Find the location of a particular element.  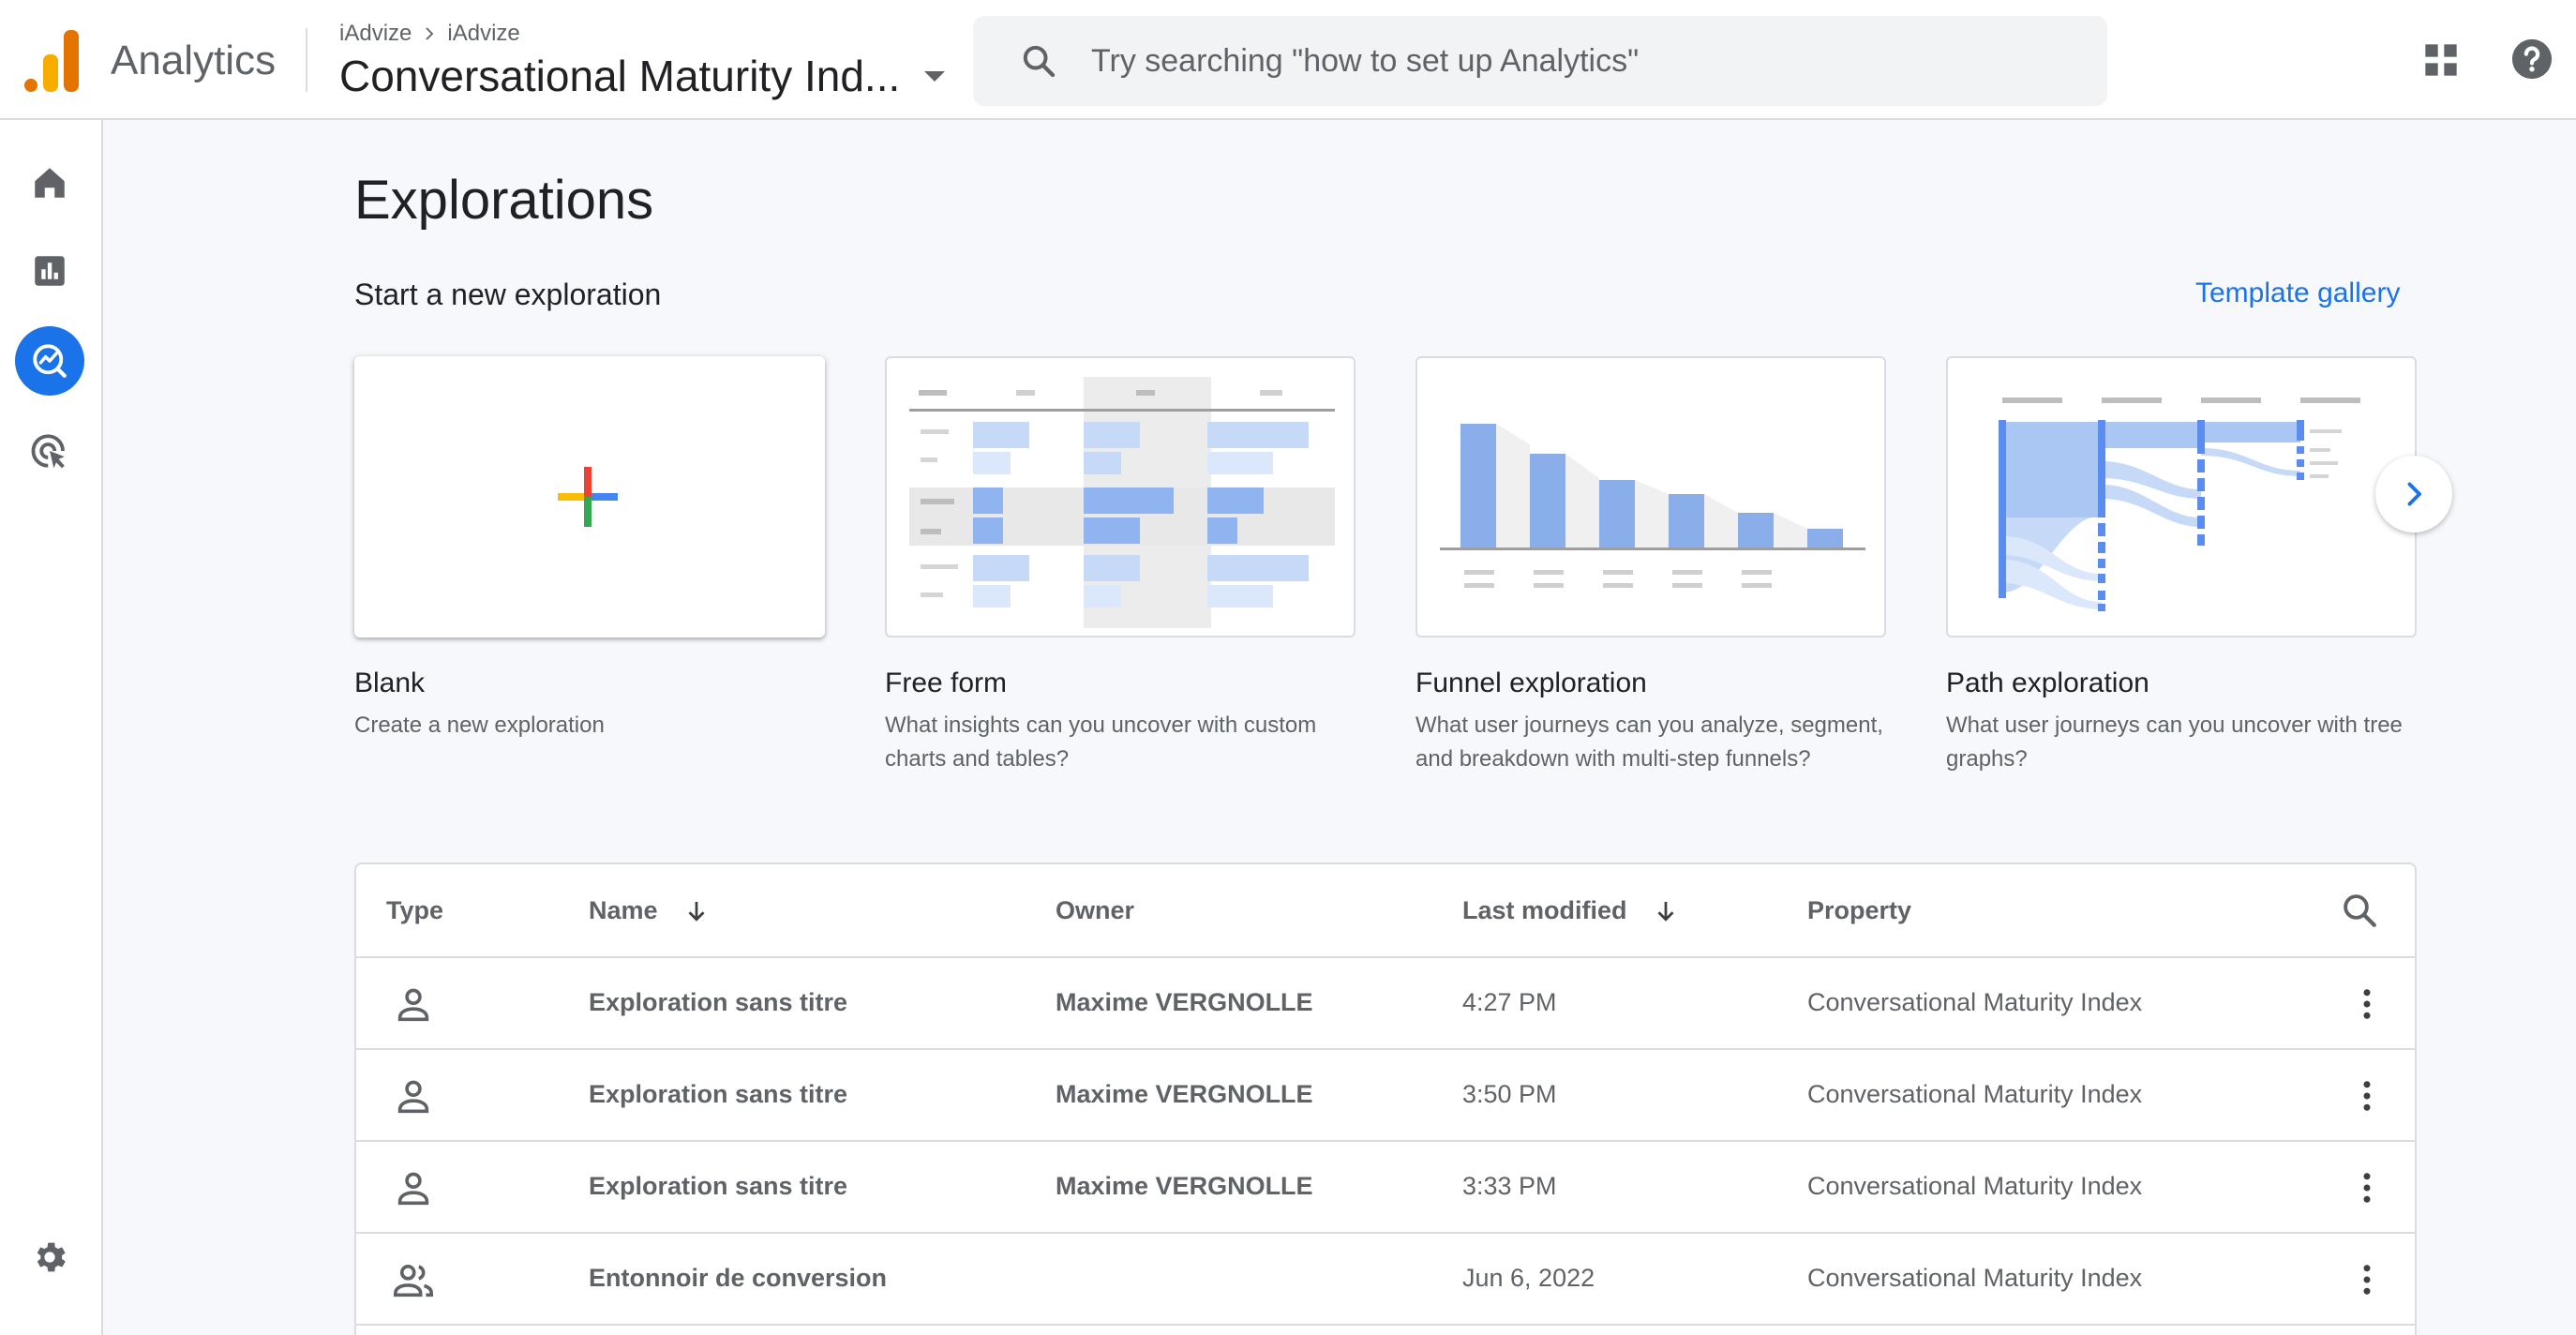

free-form-thumbnail is located at coordinates (1122, 502).